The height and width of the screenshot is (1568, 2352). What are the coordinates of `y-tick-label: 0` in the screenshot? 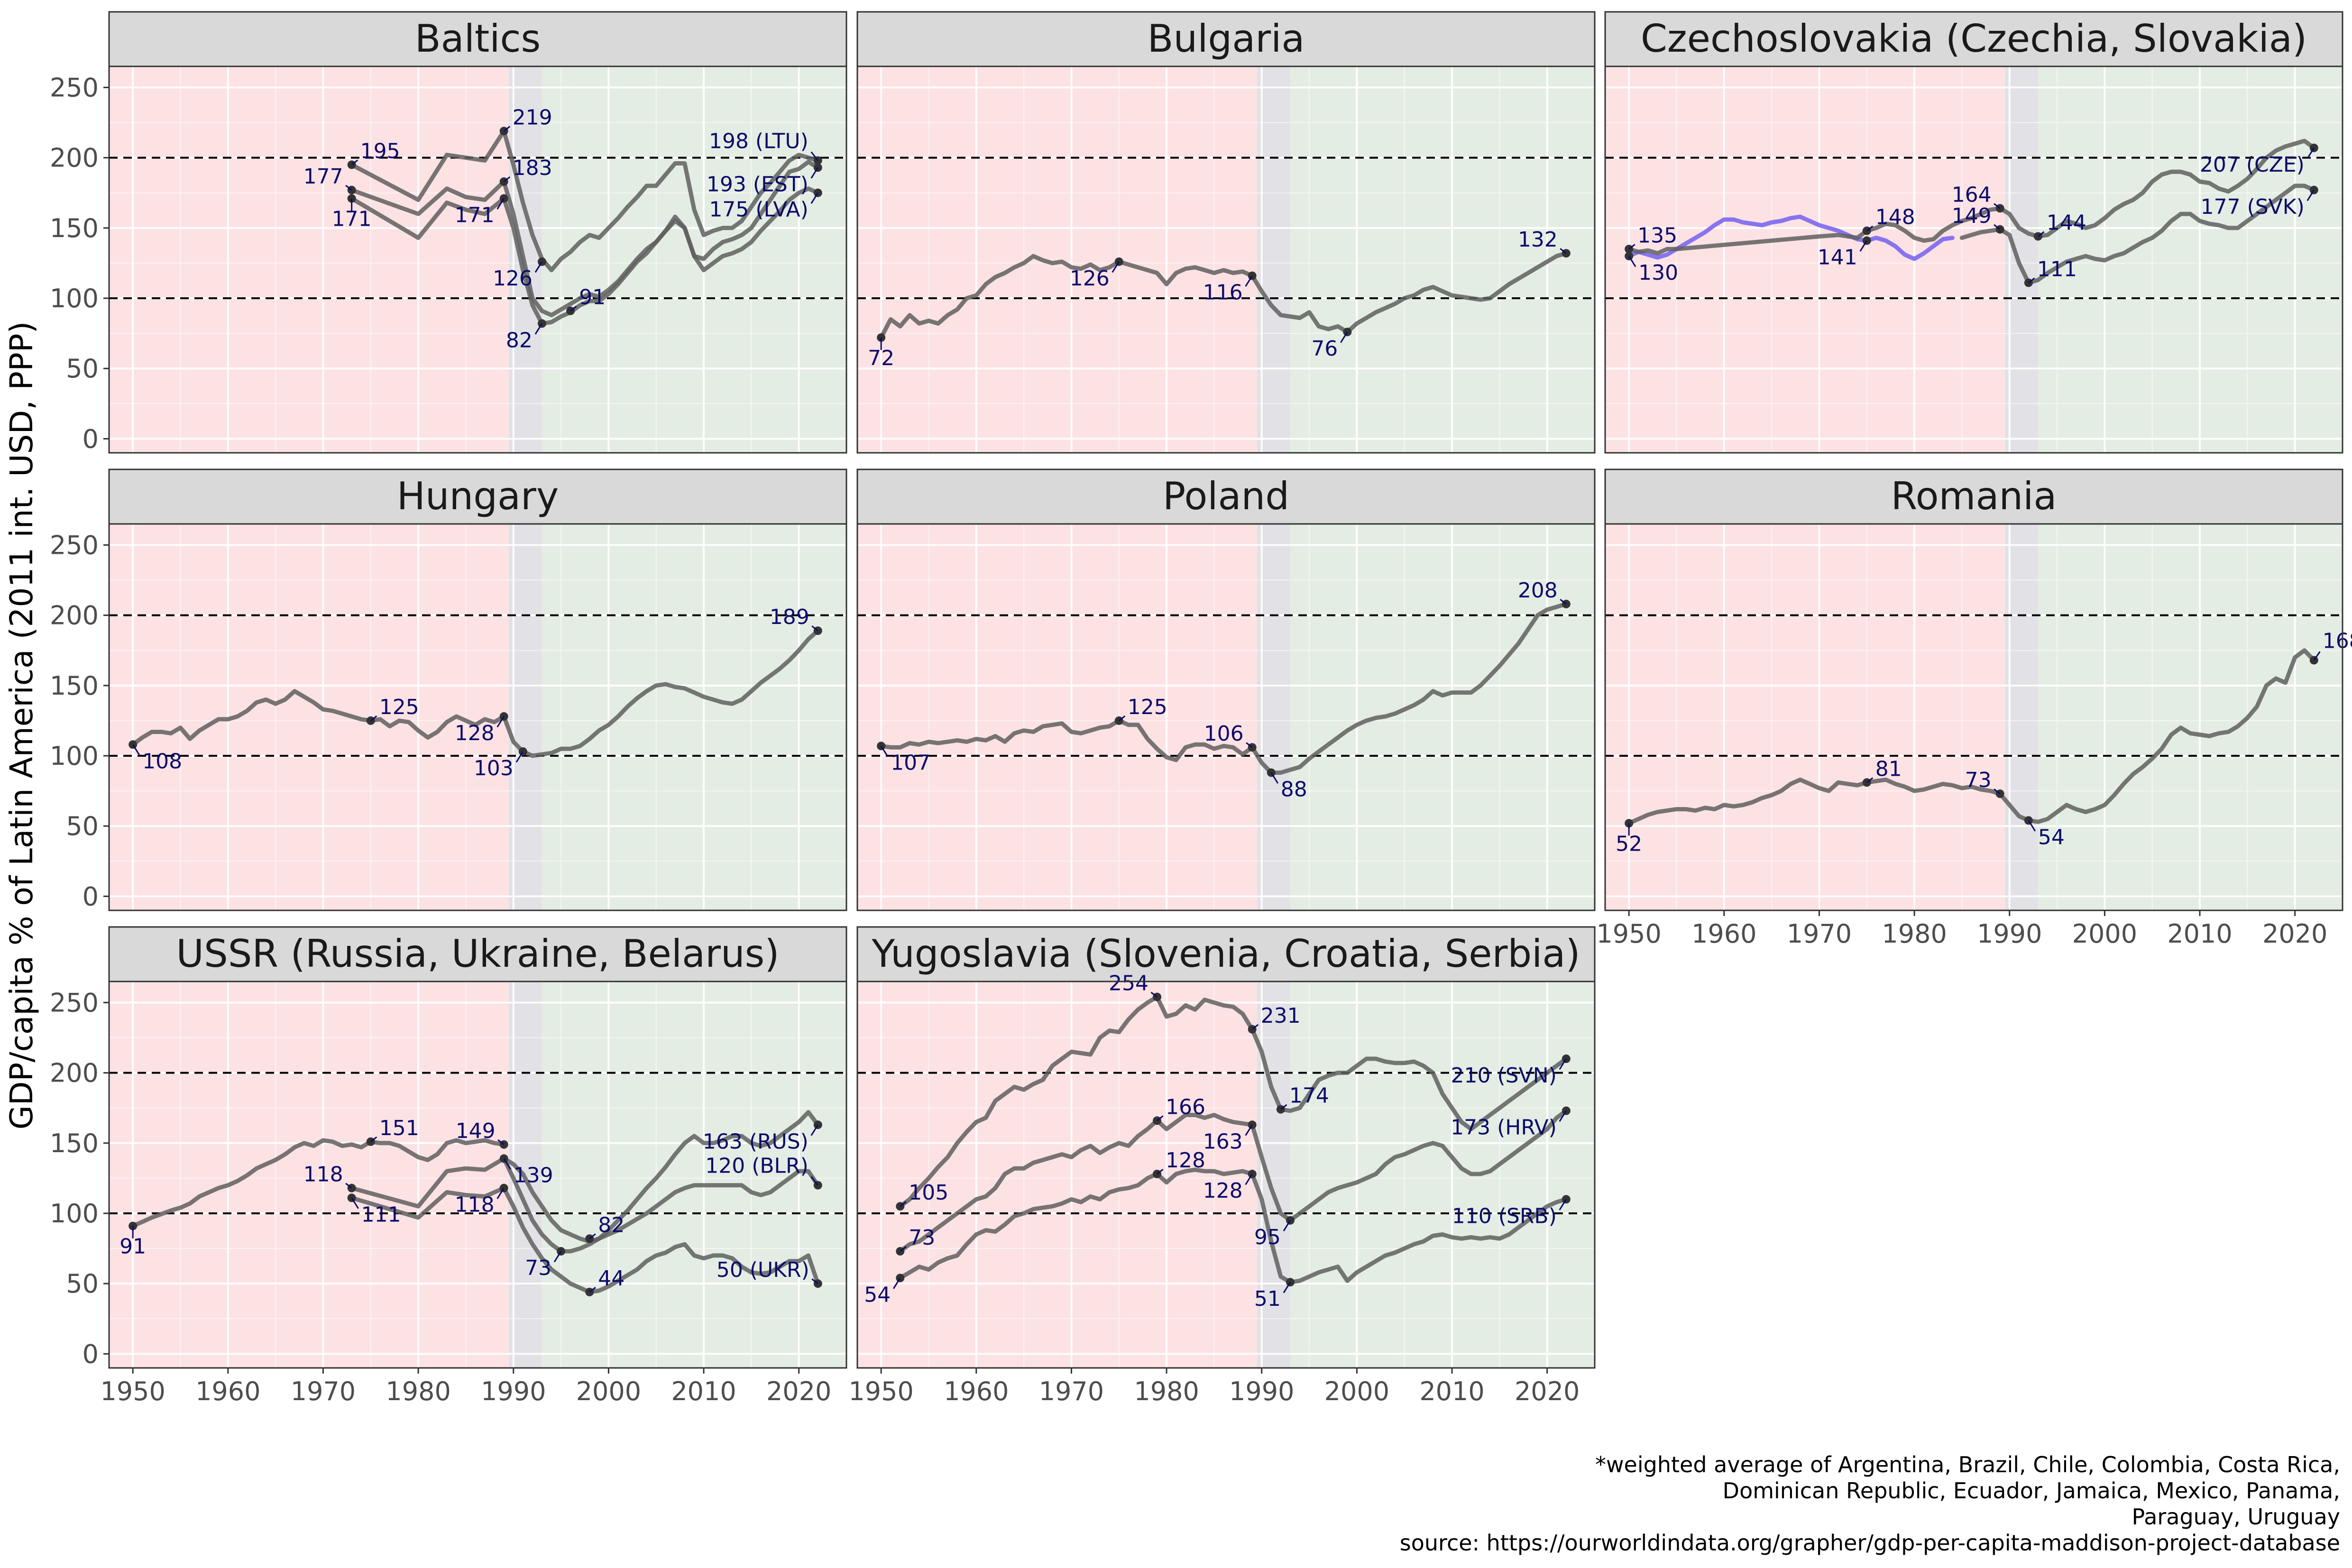 It's located at (91, 896).